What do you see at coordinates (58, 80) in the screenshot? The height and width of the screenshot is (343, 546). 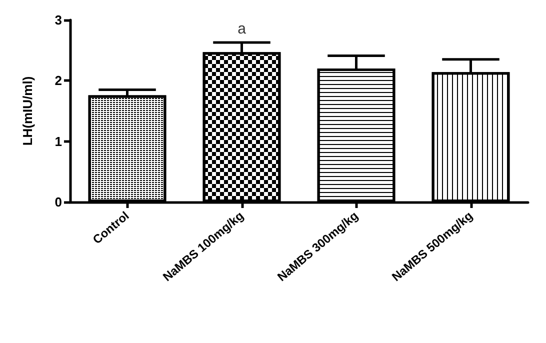 I see `y-tick-label: 2` at bounding box center [58, 80].